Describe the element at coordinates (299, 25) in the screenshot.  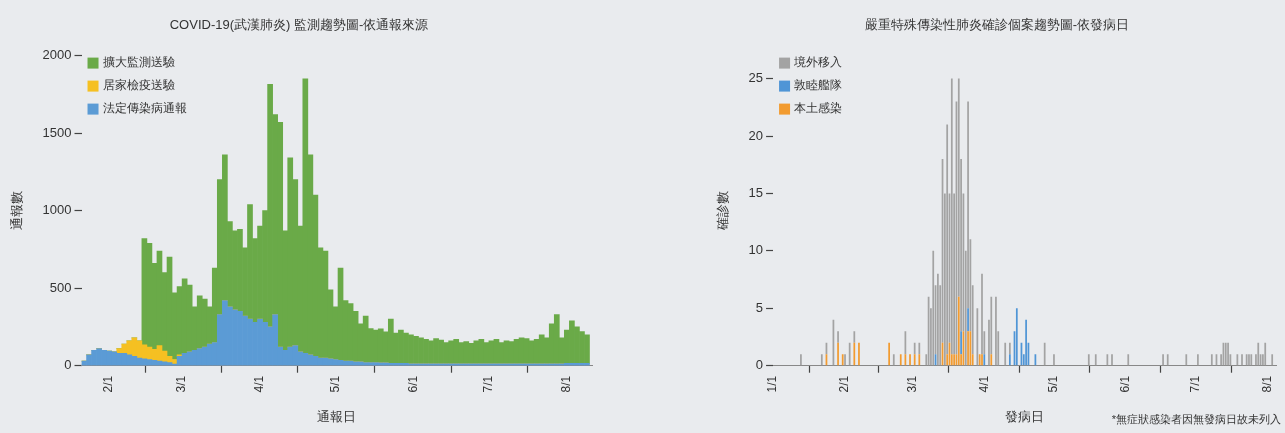
I see `chart-title: COVID-19(武漢肺炎) 監測趨勢圖-依通報來源` at that location.